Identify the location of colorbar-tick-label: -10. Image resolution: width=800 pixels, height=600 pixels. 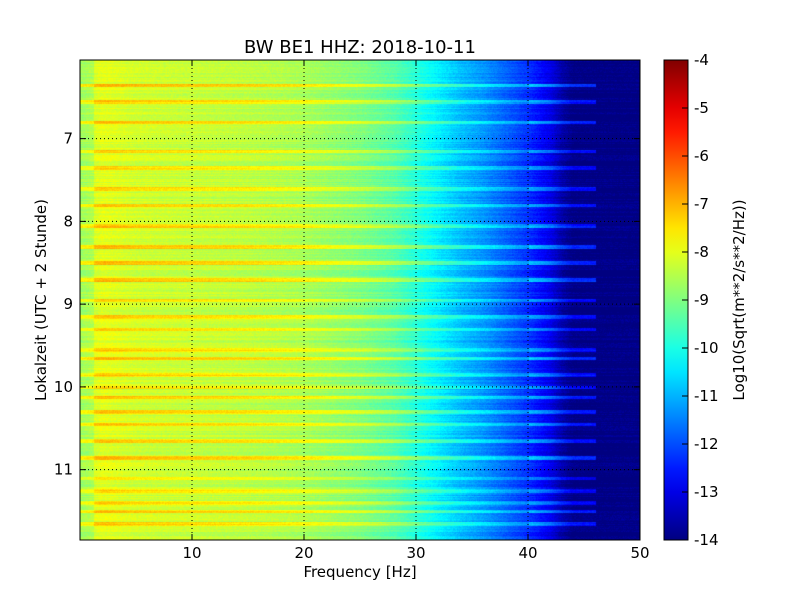
(706, 348).